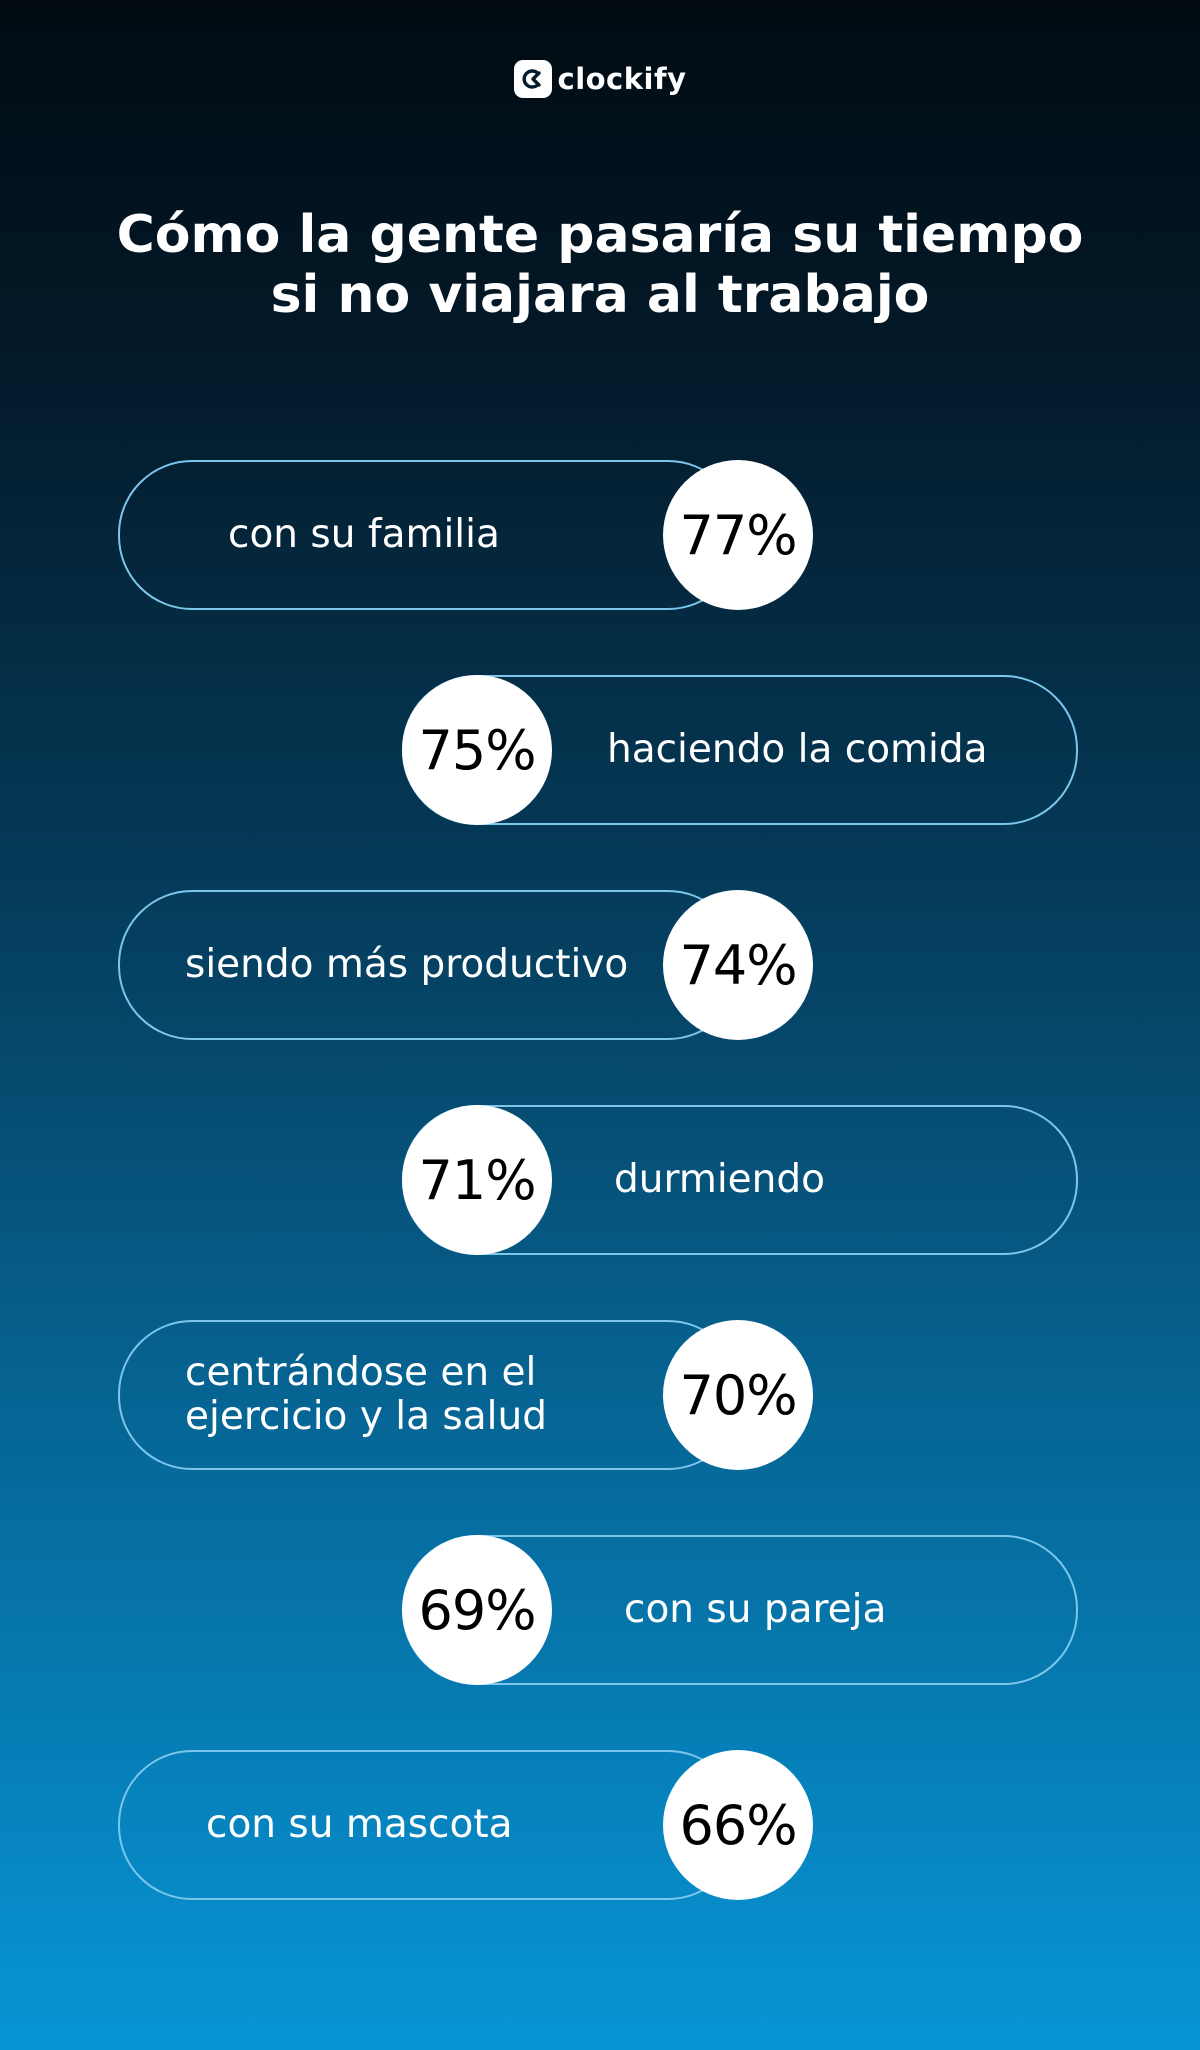 This screenshot has width=1200, height=2050. Describe the element at coordinates (738, 965) in the screenshot. I see `stat-percent: 74%` at that location.